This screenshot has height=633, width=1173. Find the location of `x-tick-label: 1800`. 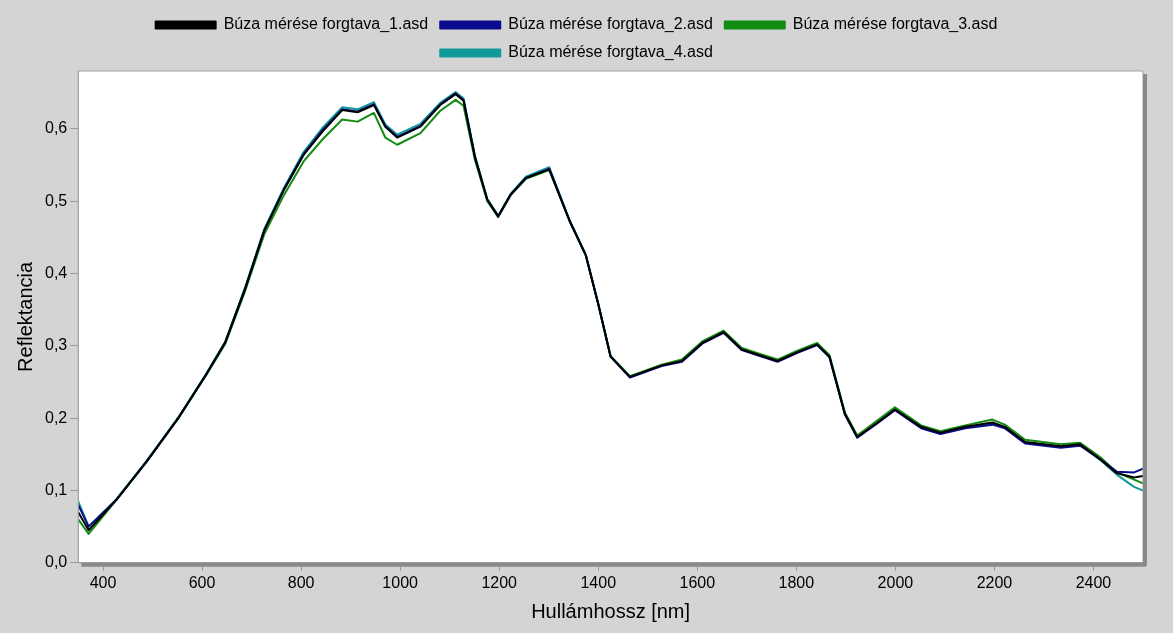

x-tick-label: 1800 is located at coordinates (796, 582).